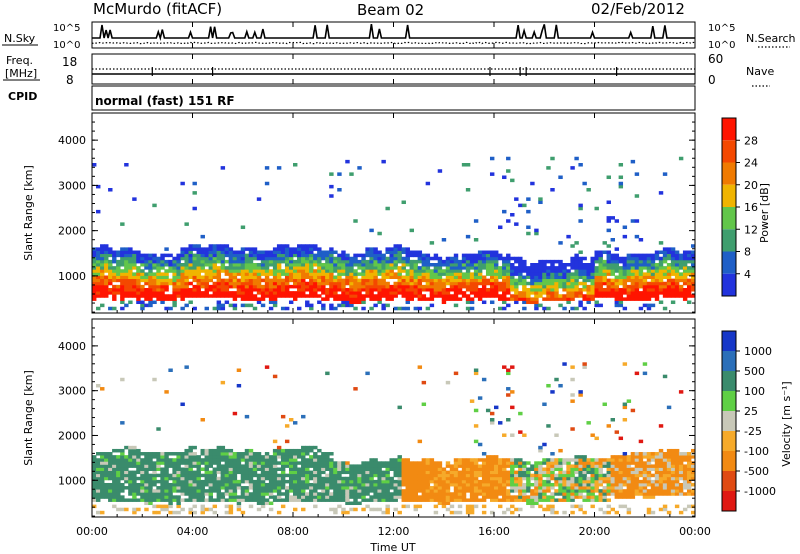  Describe the element at coordinates (771, 38) in the screenshot. I see `nsearch-label: N.Search` at that location.